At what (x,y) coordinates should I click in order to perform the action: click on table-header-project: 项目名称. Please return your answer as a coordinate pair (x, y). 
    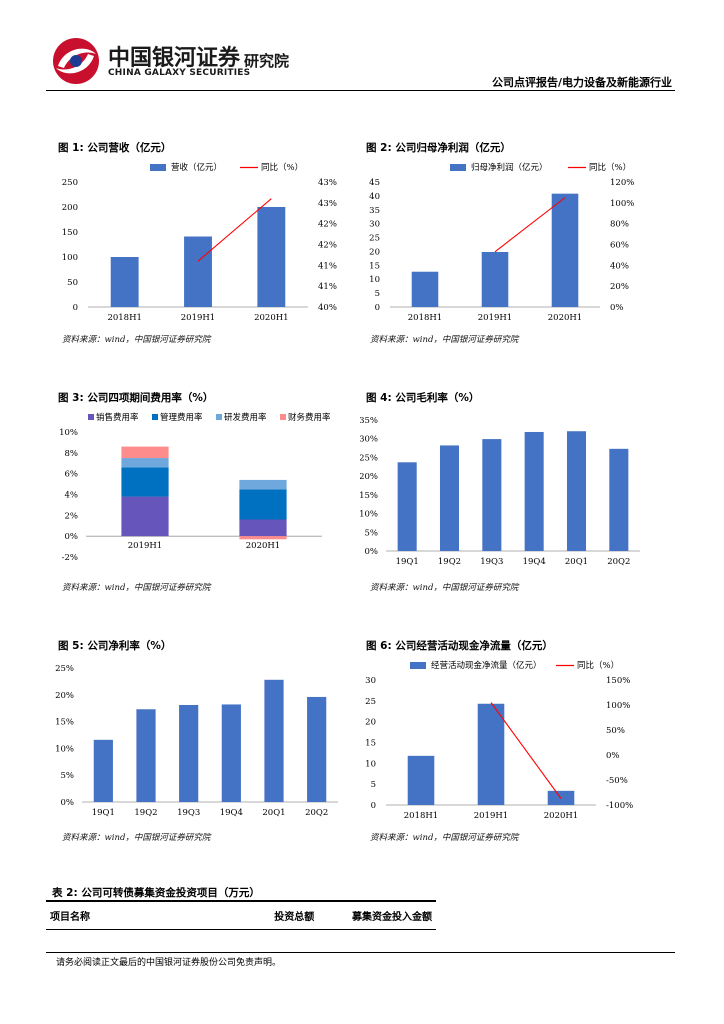
    Looking at the image, I should click on (150, 915).